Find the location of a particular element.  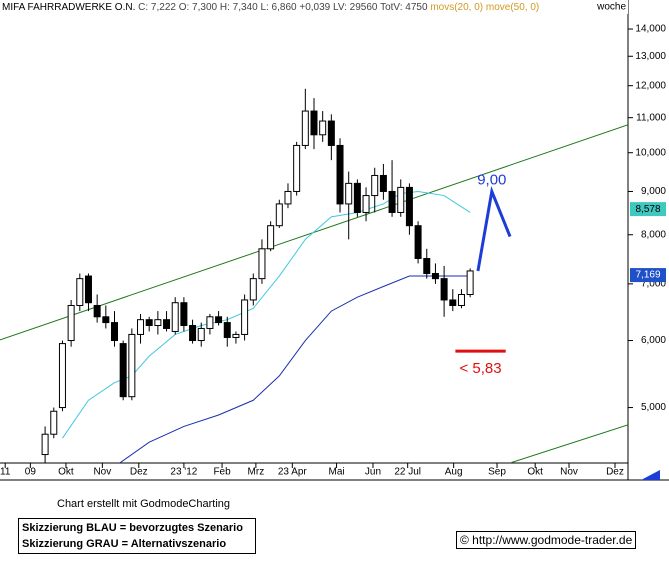

period: woche is located at coordinates (611, 7).